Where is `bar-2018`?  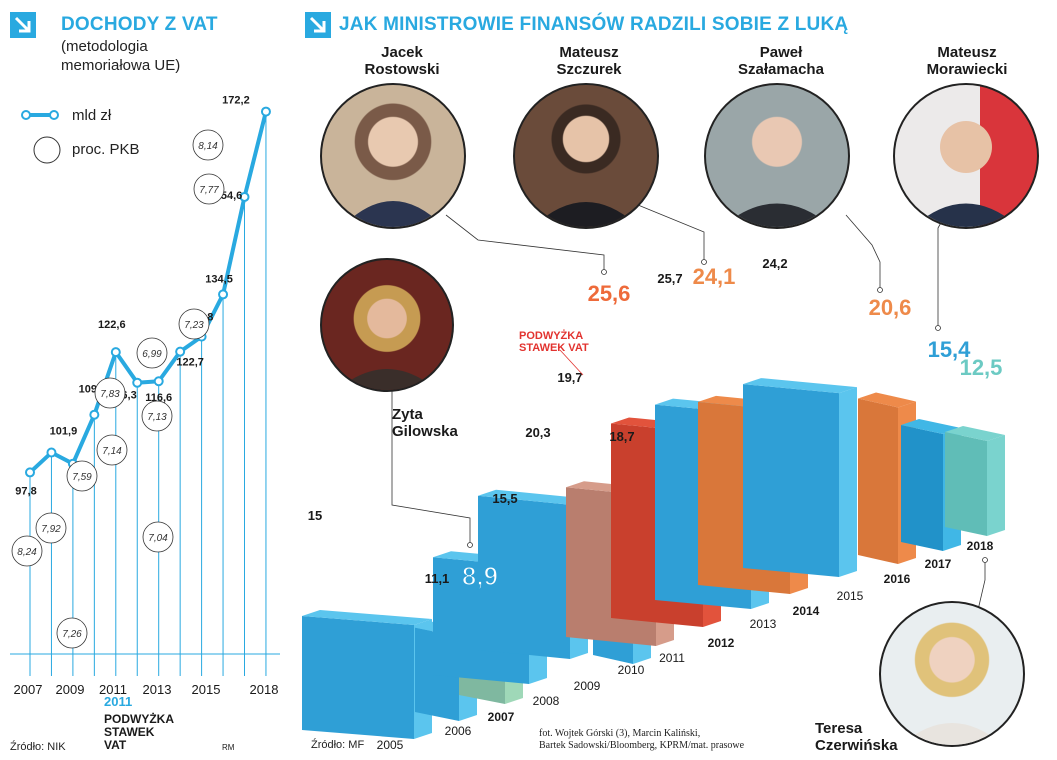 bar-2018 is located at coordinates (975, 481).